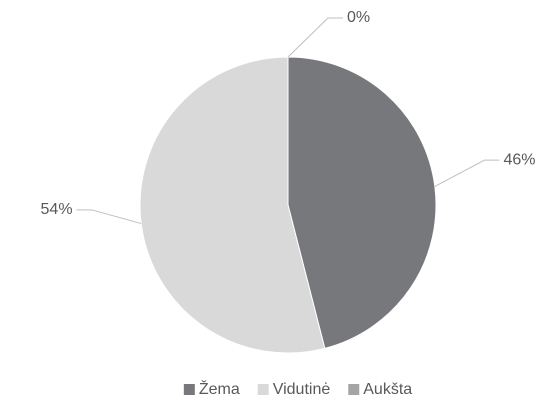 Image resolution: width=537 pixels, height=406 pixels. I want to click on legend-label: Vidutinė, so click(302, 389).